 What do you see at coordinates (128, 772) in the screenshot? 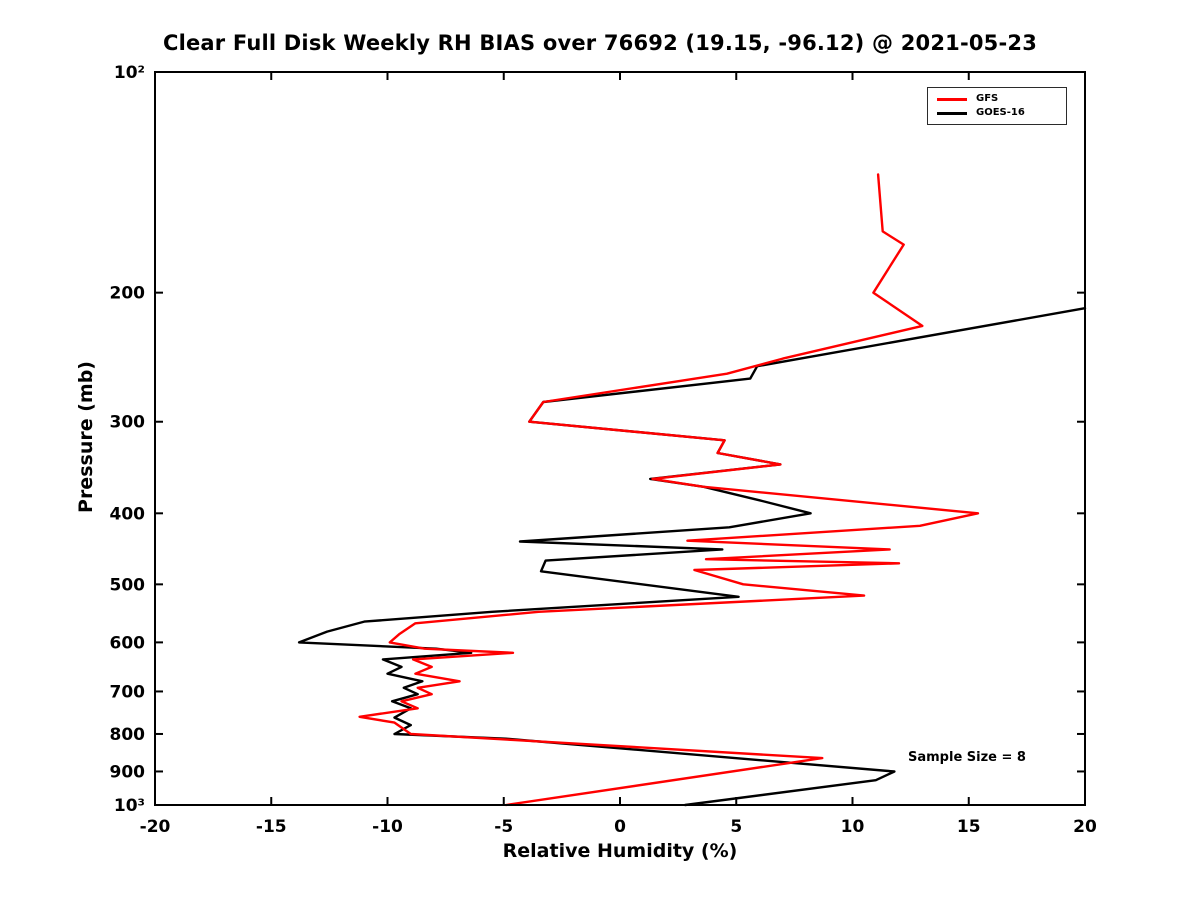
I see `y-tick-label: 900` at bounding box center [128, 772].